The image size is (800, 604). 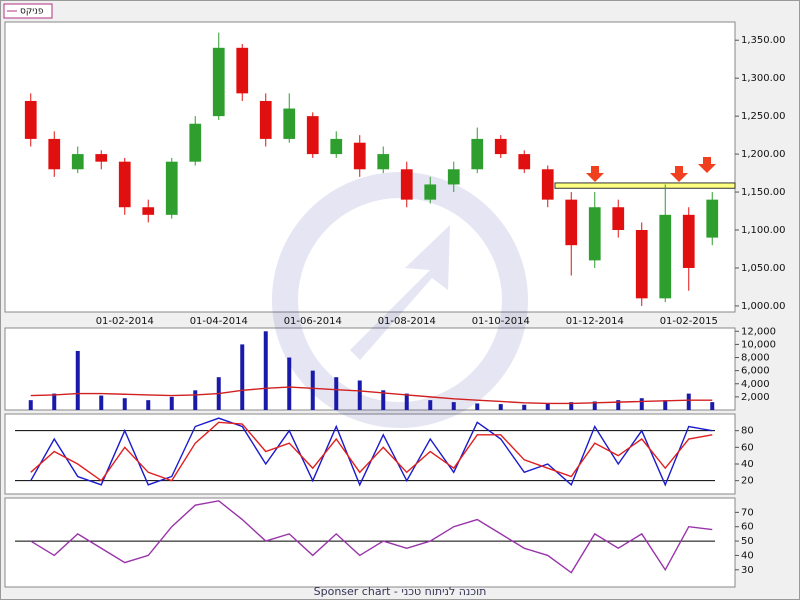 What do you see at coordinates (758, 331) in the screenshot?
I see `y-tick-label: 12,000` at bounding box center [758, 331].